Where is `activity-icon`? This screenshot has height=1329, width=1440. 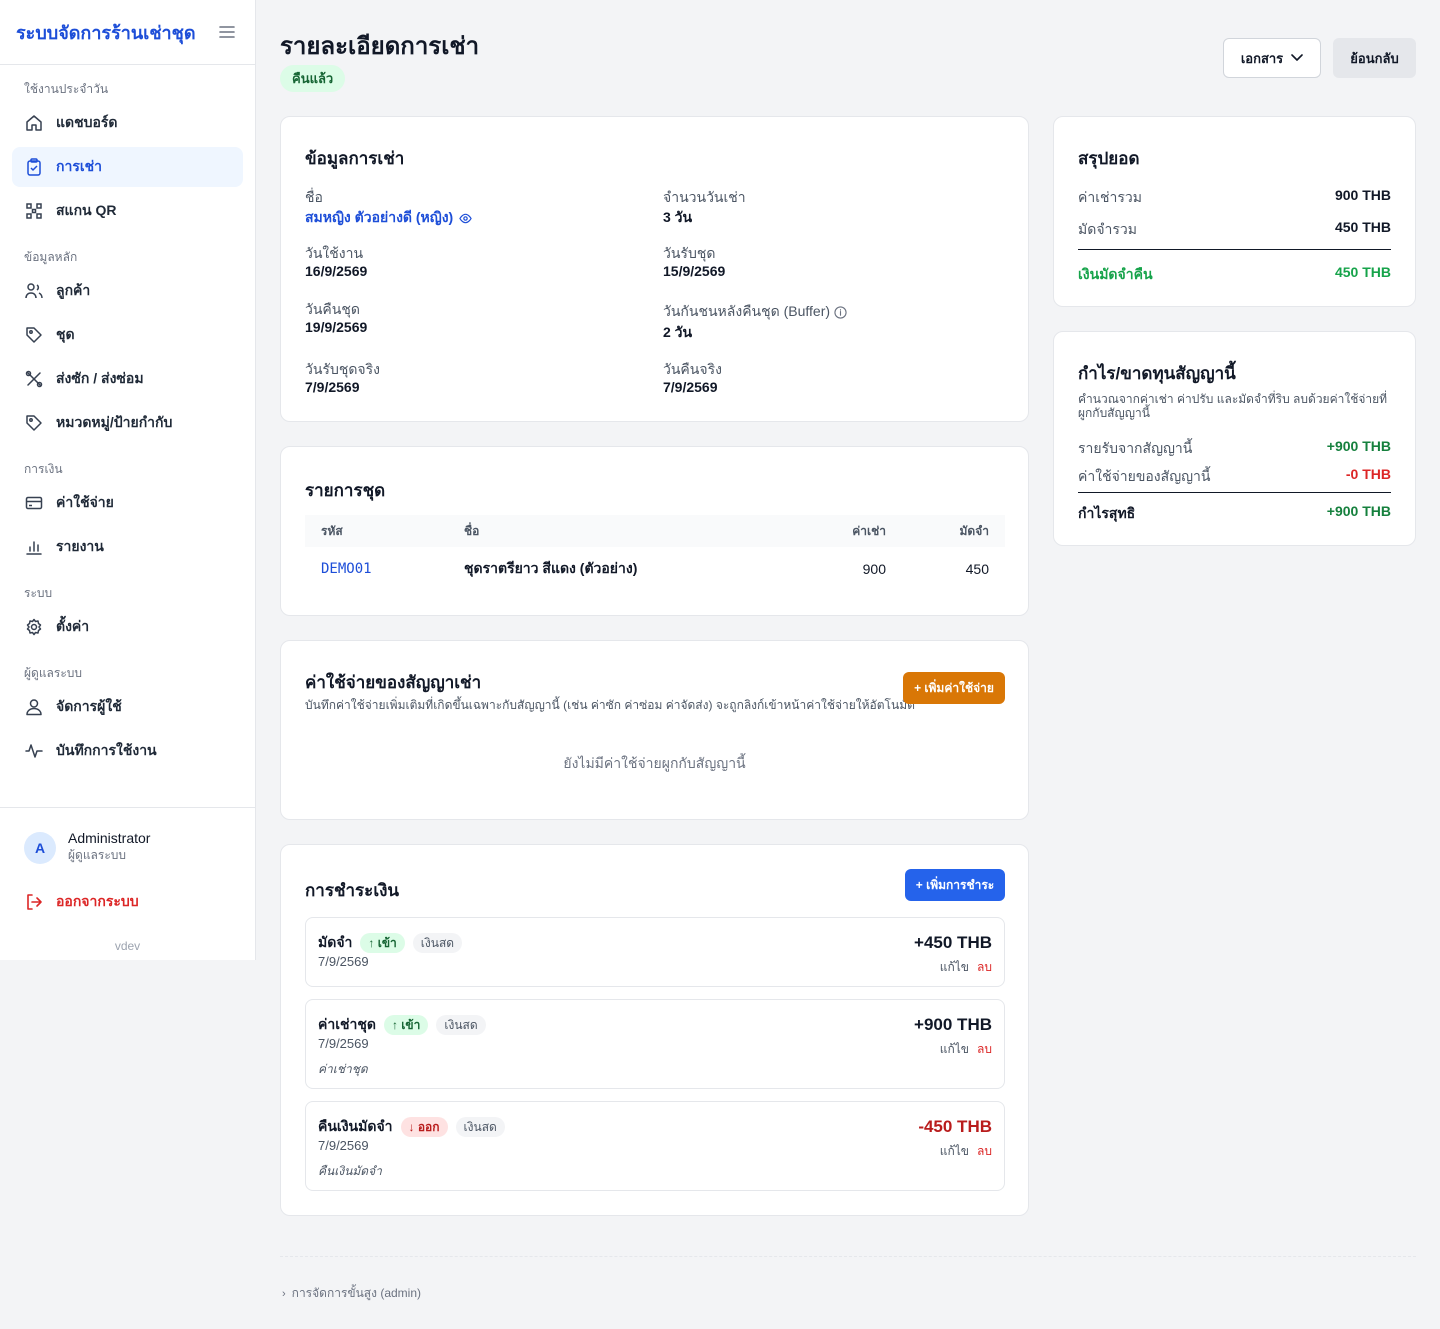 activity-icon is located at coordinates (34, 751).